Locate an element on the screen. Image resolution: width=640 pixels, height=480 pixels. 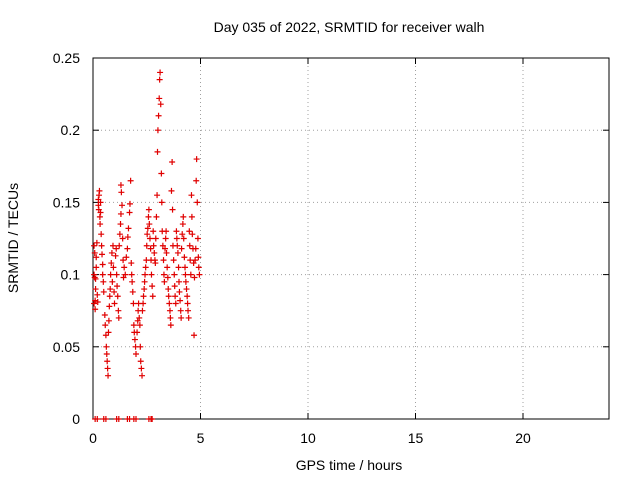
x-tick-label: 5 is located at coordinates (201, 438).